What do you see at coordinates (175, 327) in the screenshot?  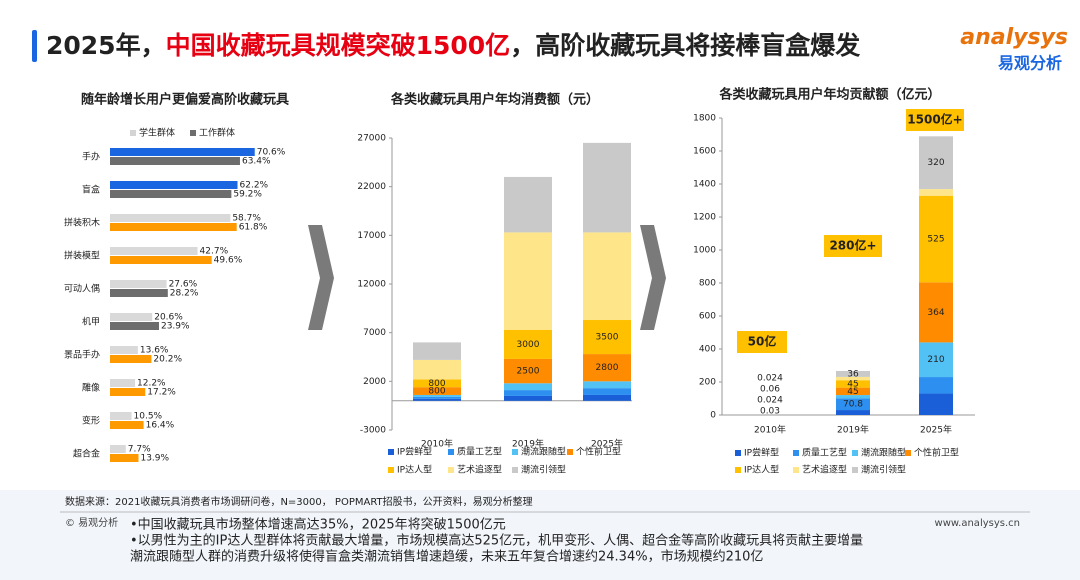 I see `value-label: 23.9%` at bounding box center [175, 327].